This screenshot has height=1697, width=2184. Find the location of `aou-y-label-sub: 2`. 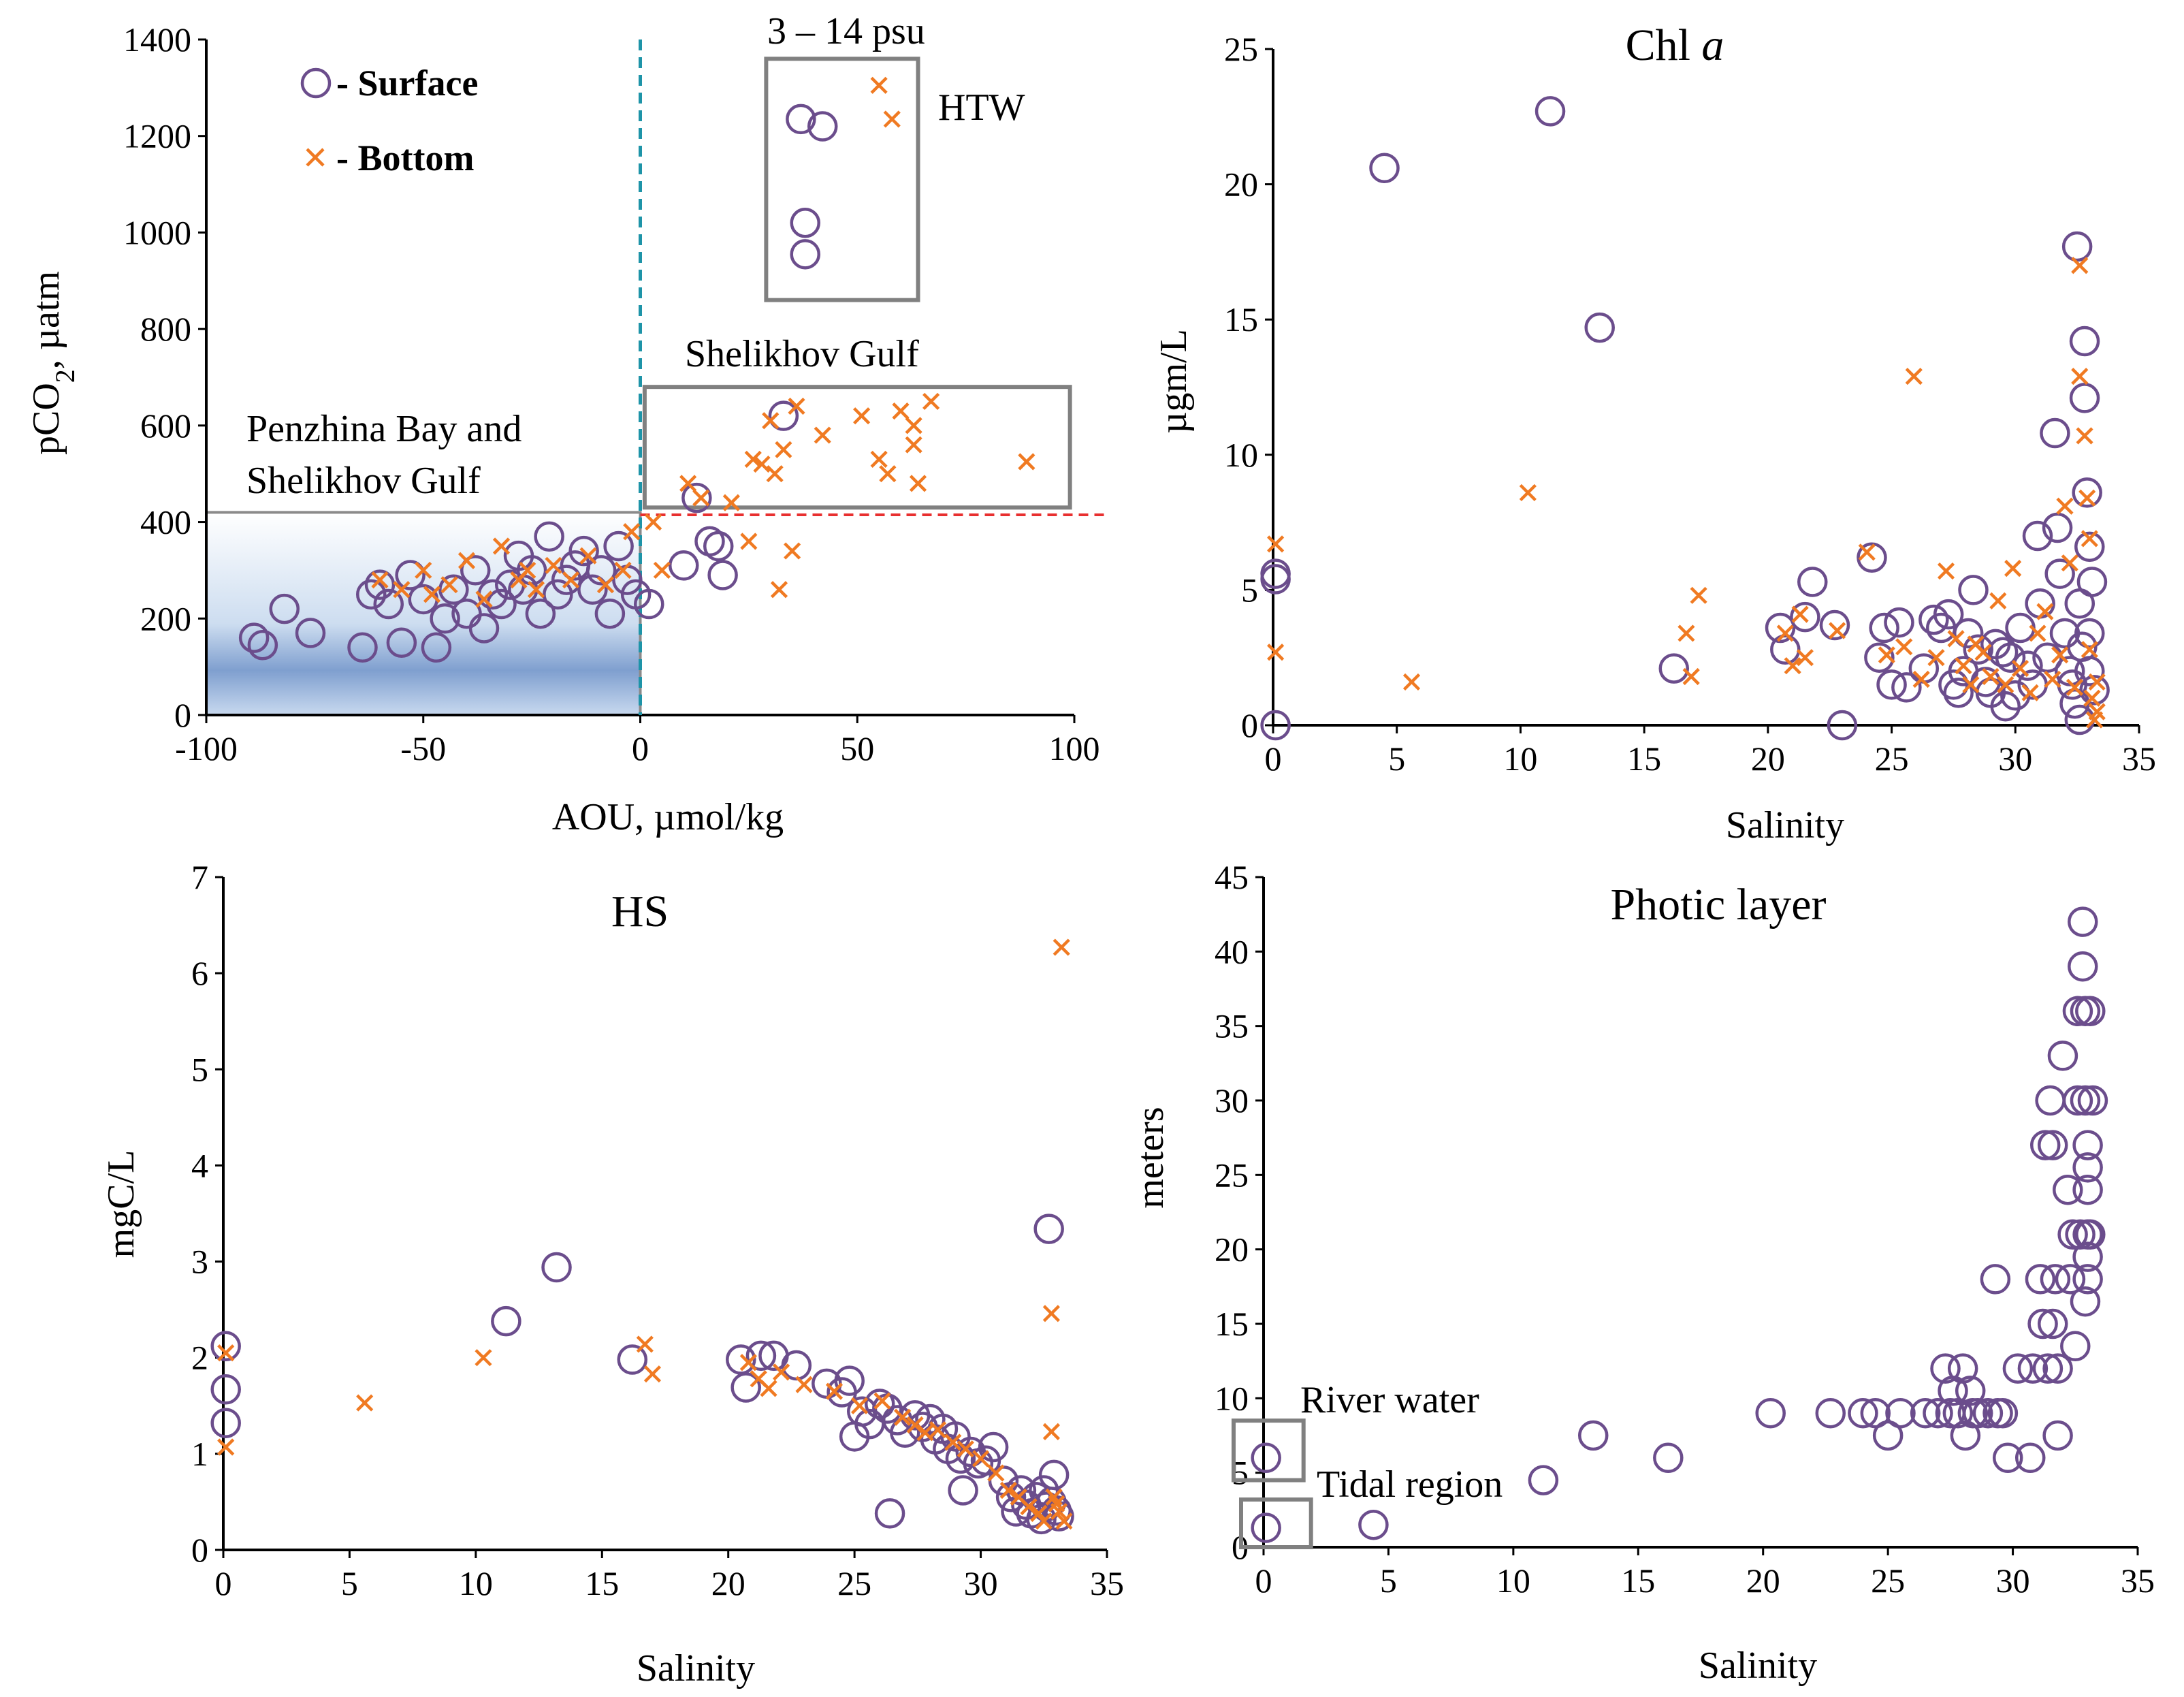

aou-y-label-sub: 2 is located at coordinates (65, 376).